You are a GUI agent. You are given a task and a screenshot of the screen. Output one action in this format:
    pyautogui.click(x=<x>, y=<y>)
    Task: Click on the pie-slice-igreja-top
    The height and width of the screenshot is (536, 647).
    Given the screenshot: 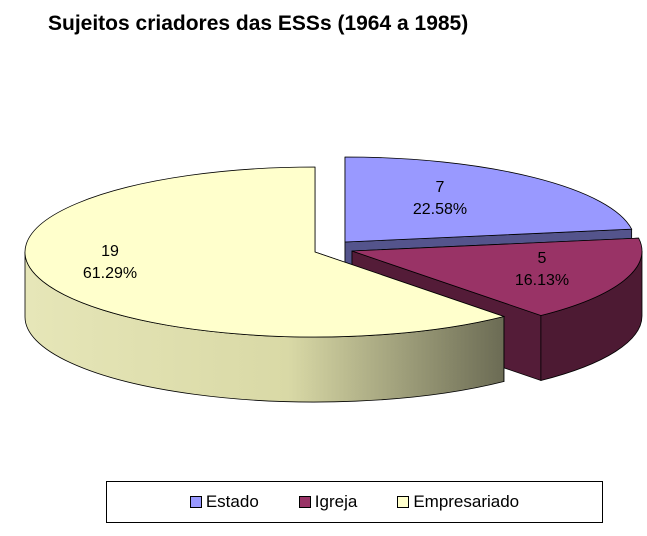 What is the action you would take?
    pyautogui.click(x=497, y=276)
    